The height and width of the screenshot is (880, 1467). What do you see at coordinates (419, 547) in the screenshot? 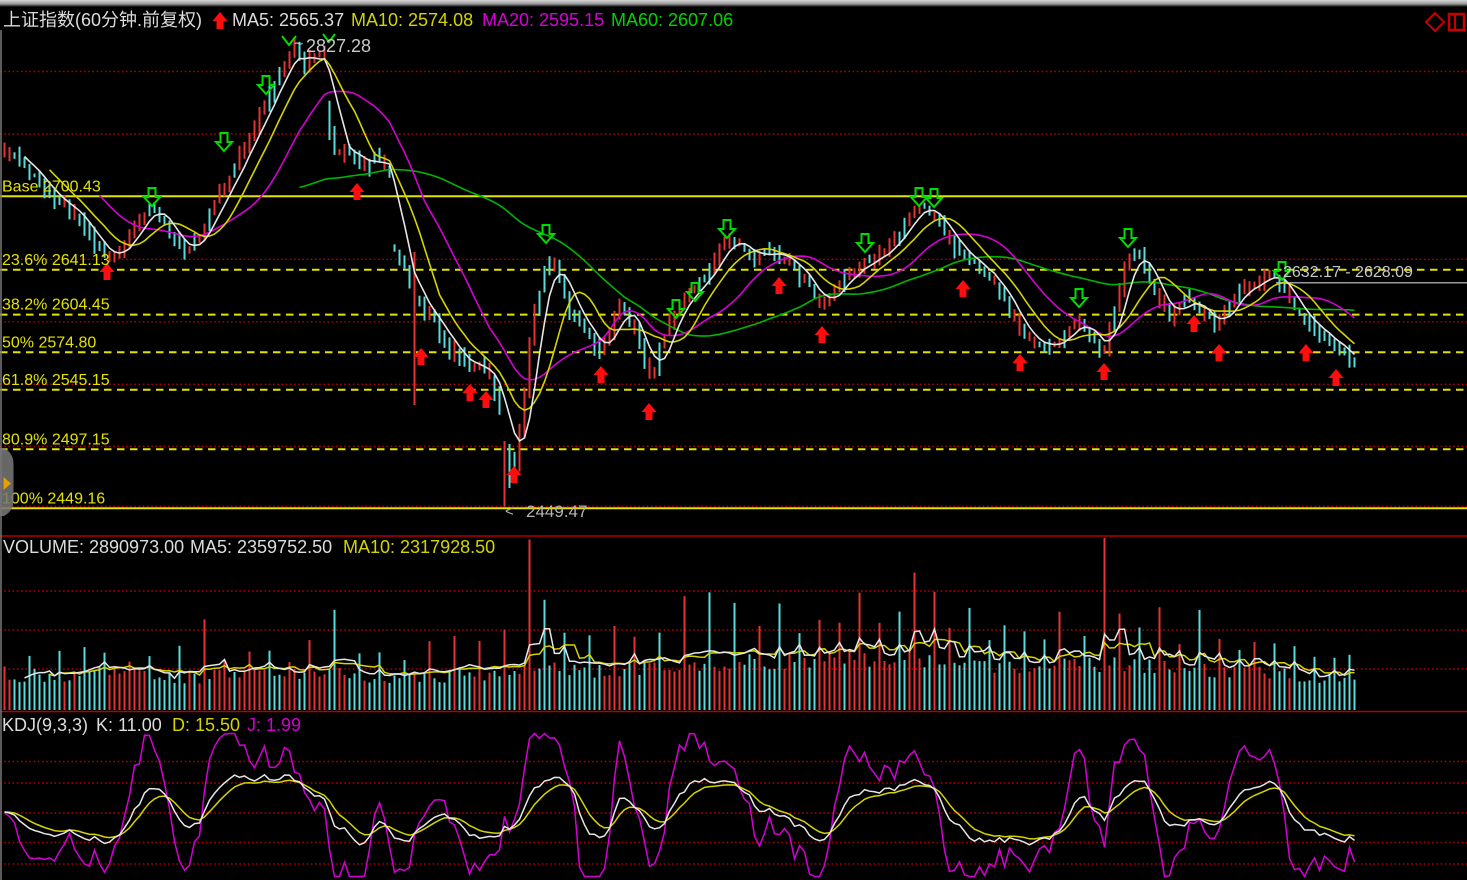
I see `svg-text: MA10: 2317928.50` at bounding box center [419, 547].